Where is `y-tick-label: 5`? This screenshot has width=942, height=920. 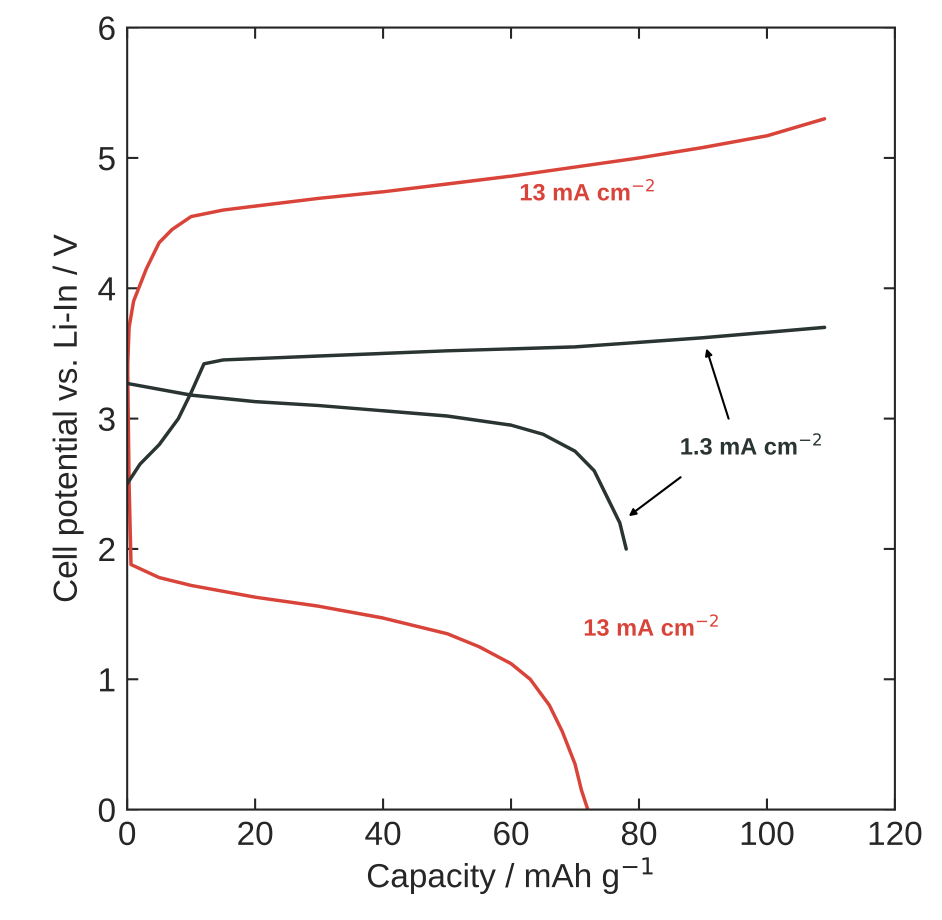
y-tick-label: 5 is located at coordinates (106, 158).